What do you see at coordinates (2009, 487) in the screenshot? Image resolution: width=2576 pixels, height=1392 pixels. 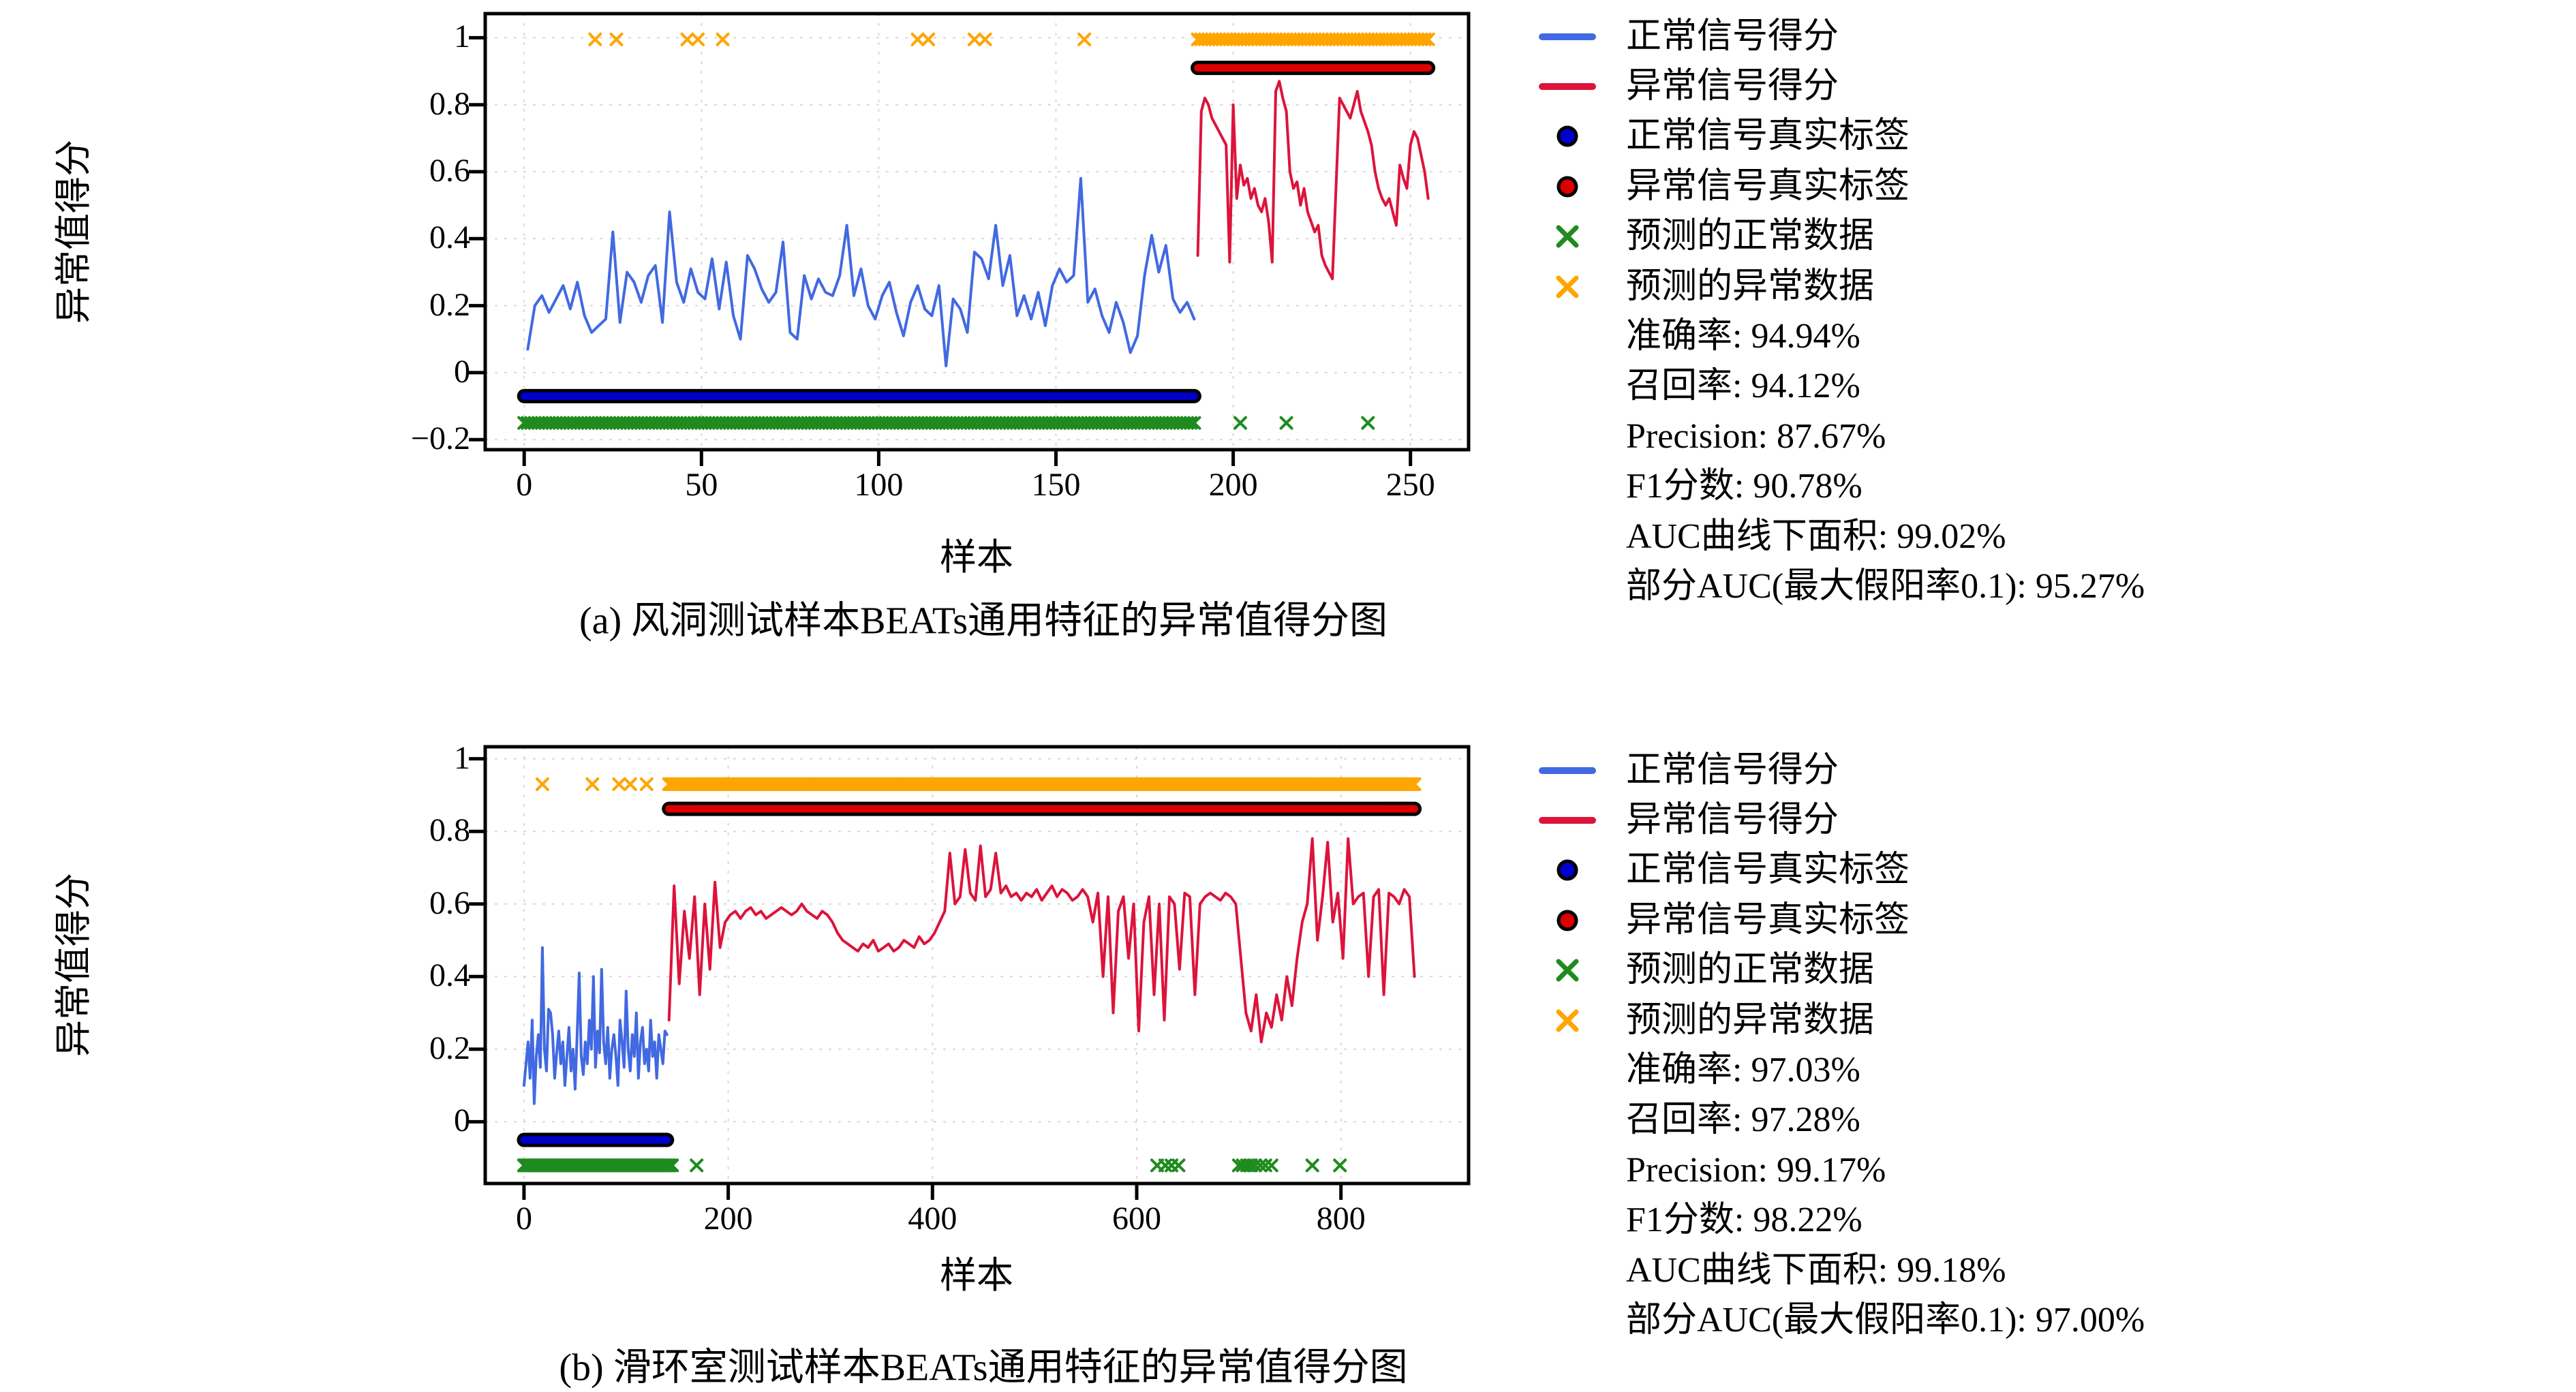 I see `metric-line: F1分数: 90.78%` at bounding box center [2009, 487].